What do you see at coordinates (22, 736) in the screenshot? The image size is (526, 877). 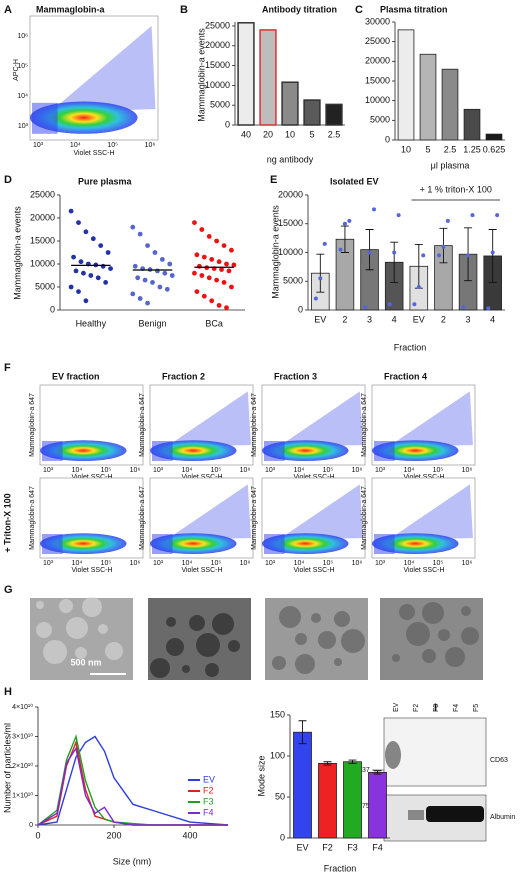 I see `y-tick-label: 3×10¹⁰` at bounding box center [22, 736].